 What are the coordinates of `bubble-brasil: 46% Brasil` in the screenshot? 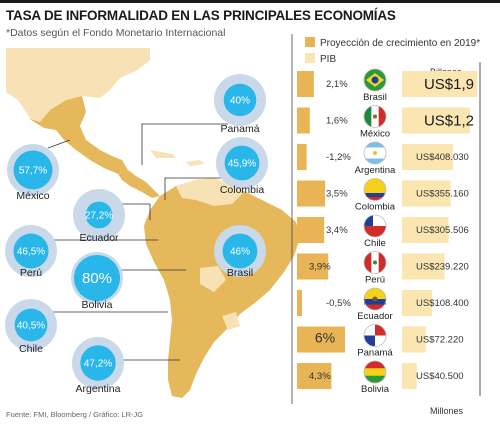 It's located at (240, 252).